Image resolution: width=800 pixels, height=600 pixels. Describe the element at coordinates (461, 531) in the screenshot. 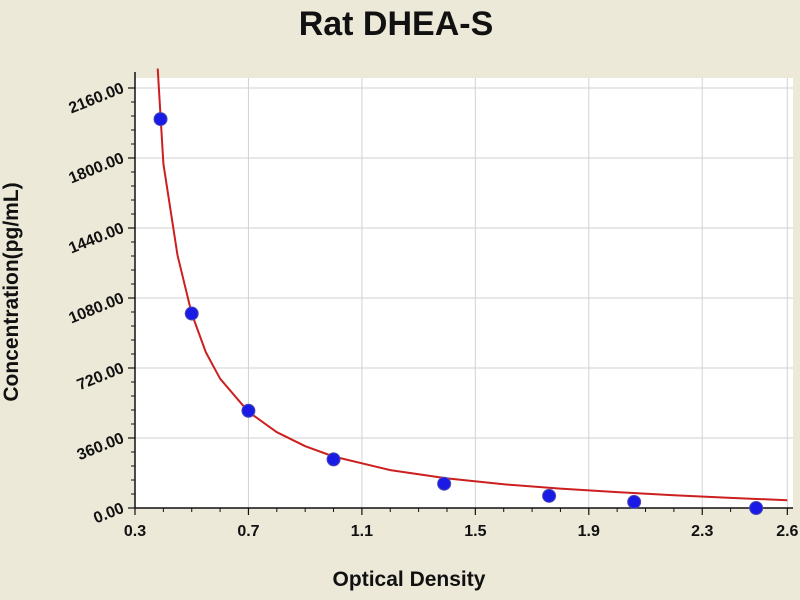

I see `x-tick-labels: 0.3 0.7 1.1 1.5 1.9 2.3 2.6` at that location.